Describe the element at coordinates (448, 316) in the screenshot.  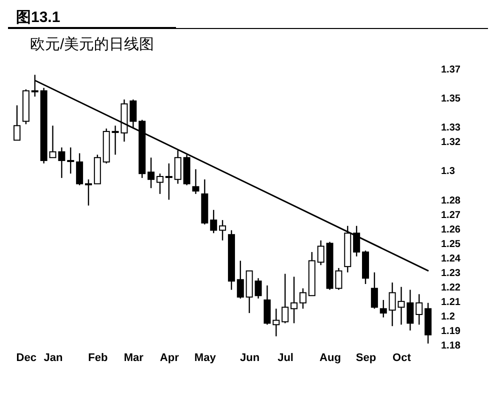
I see `y-tick-label: 1.2` at that location.